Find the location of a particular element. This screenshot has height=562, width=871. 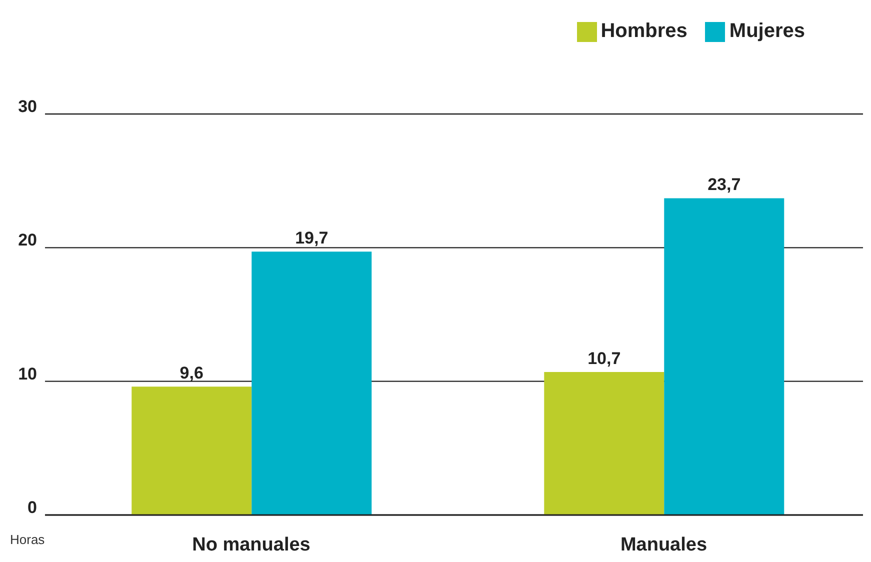

y-tick-label: 0 is located at coordinates (32, 508).